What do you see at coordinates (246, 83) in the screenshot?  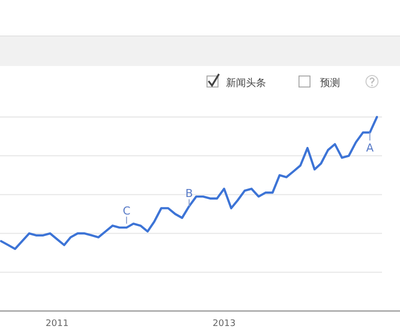 I see `text: 新闻头条` at bounding box center [246, 83].